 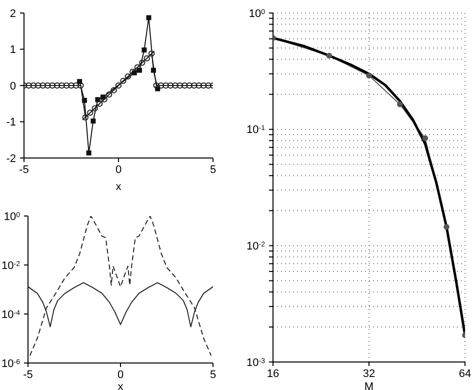 What do you see at coordinates (256, 130) in the screenshot?
I see `y-tick-label: 10$^{-1}$` at bounding box center [256, 130].